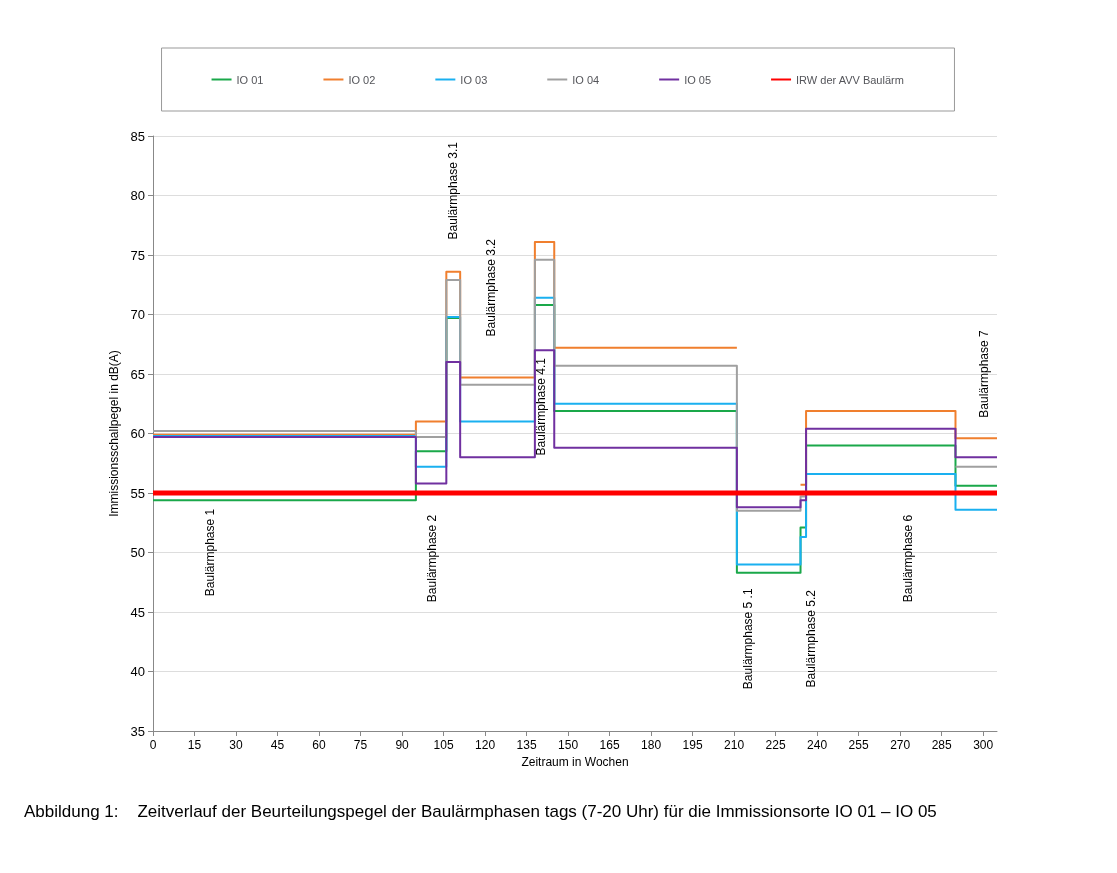  Describe the element at coordinates (775, 745) in the screenshot. I see `x-tick-label: 225` at that location.